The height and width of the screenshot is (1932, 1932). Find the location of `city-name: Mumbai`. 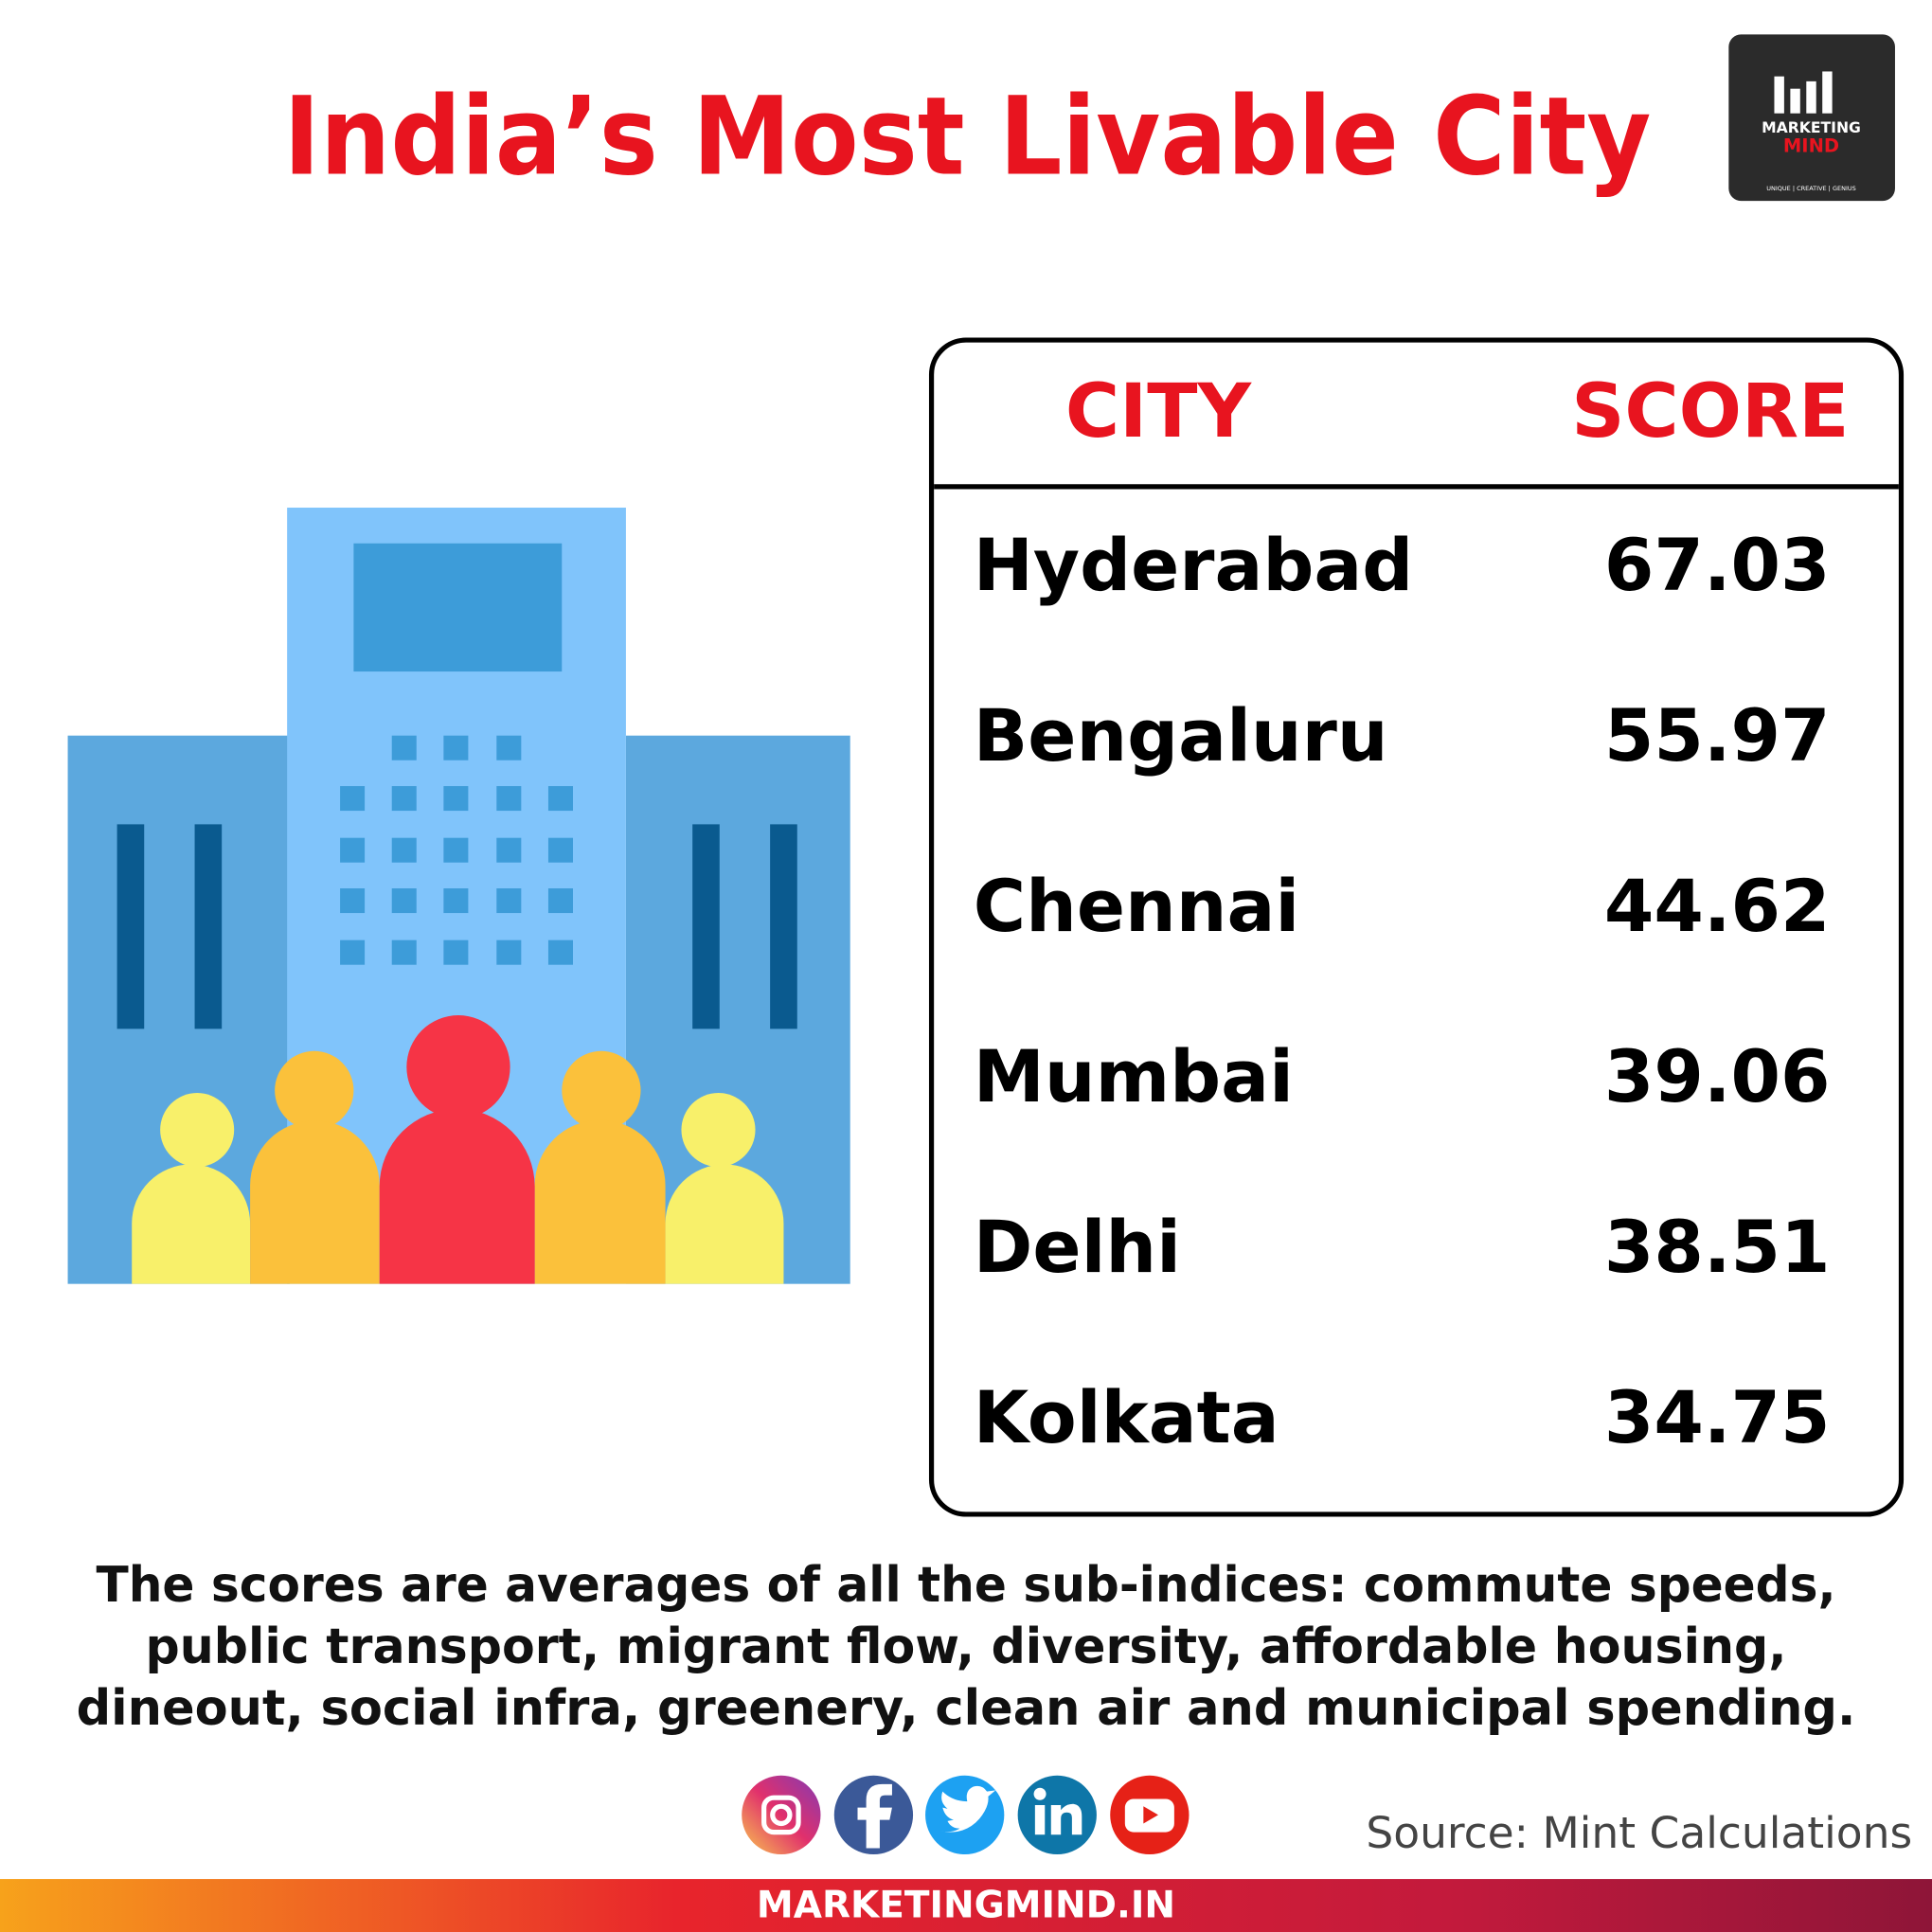

city-name: Mumbai is located at coordinates (1134, 1076).